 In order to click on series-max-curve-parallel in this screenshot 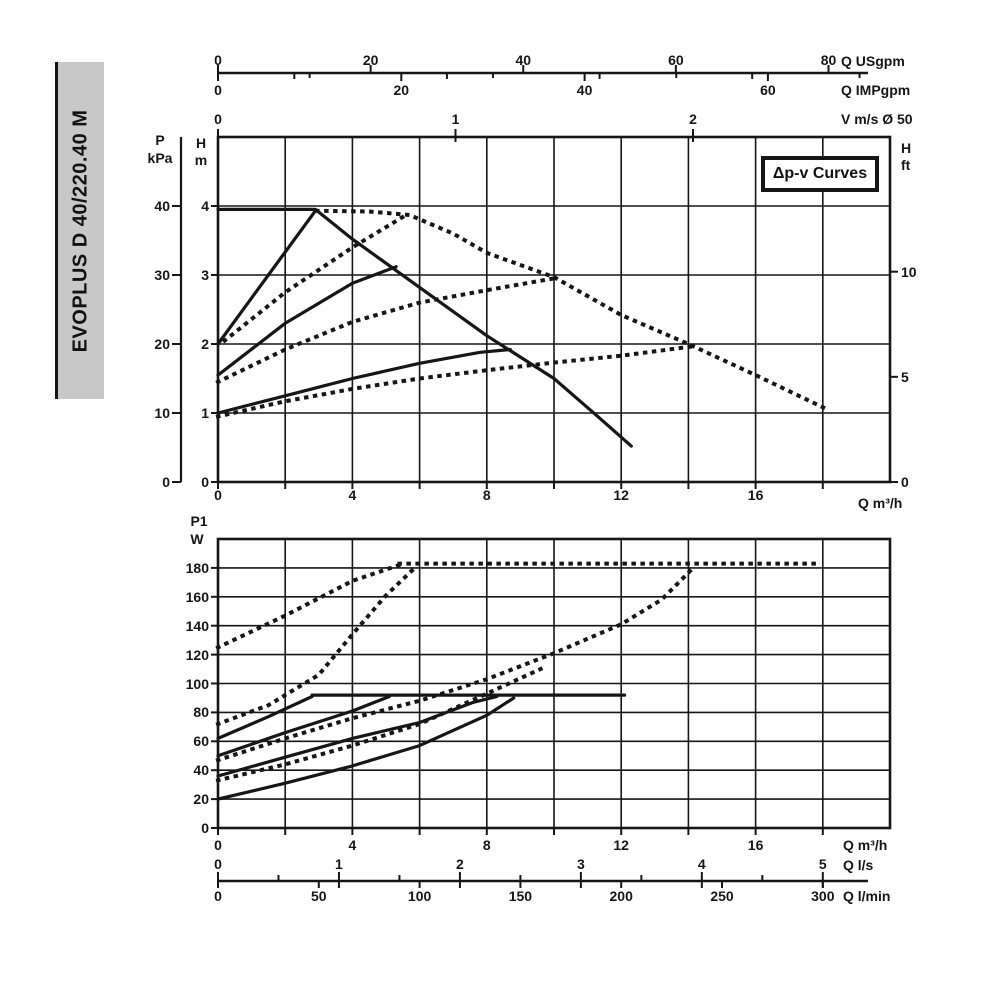, I will do `click(572, 310)`.